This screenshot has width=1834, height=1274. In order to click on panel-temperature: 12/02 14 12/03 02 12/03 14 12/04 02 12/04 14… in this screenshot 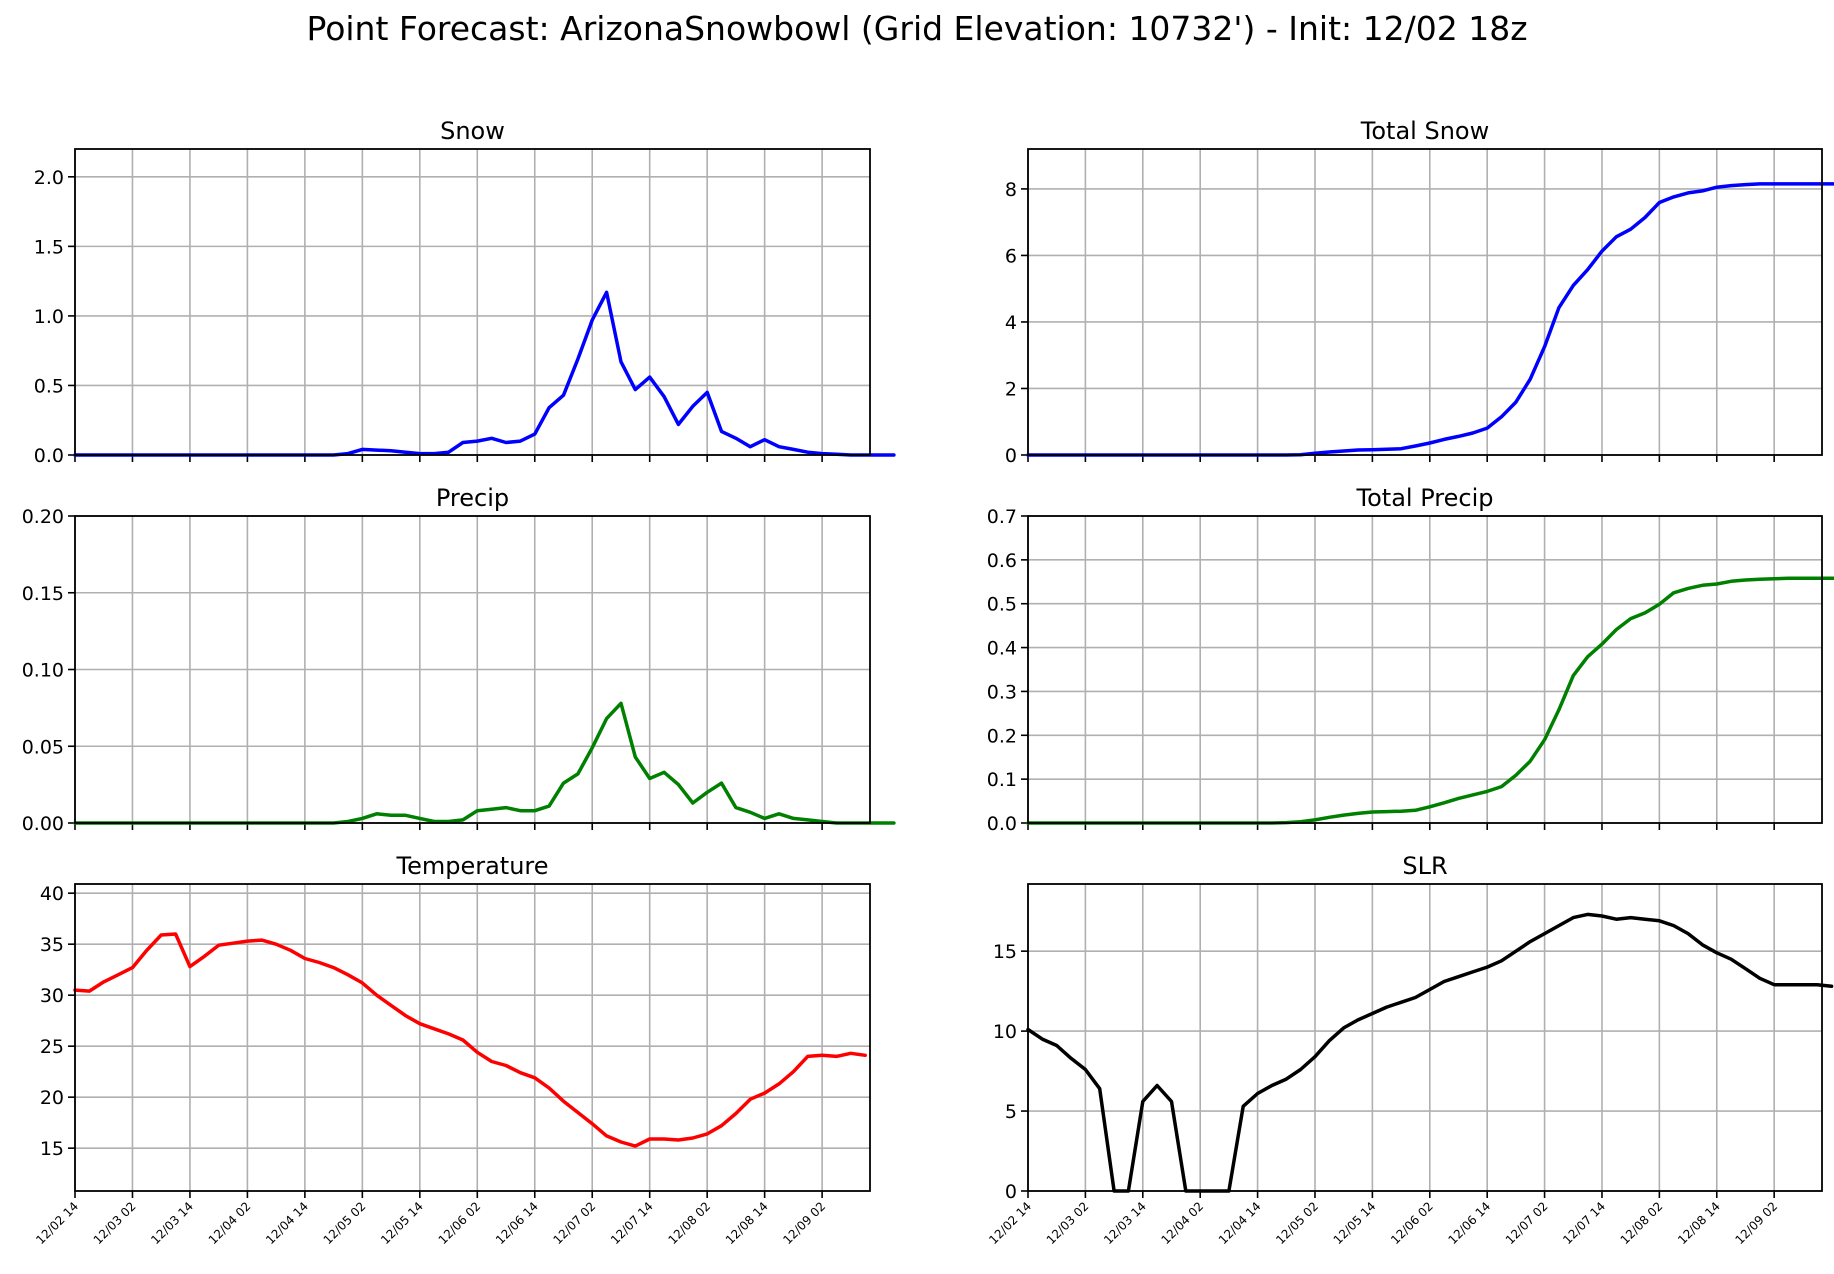, I will do `click(452, 1049)`.